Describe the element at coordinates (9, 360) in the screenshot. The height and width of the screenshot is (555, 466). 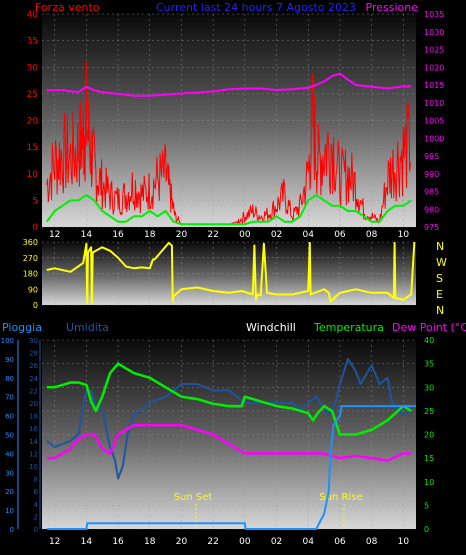
I see `rain-tick-label: 90` at that location.